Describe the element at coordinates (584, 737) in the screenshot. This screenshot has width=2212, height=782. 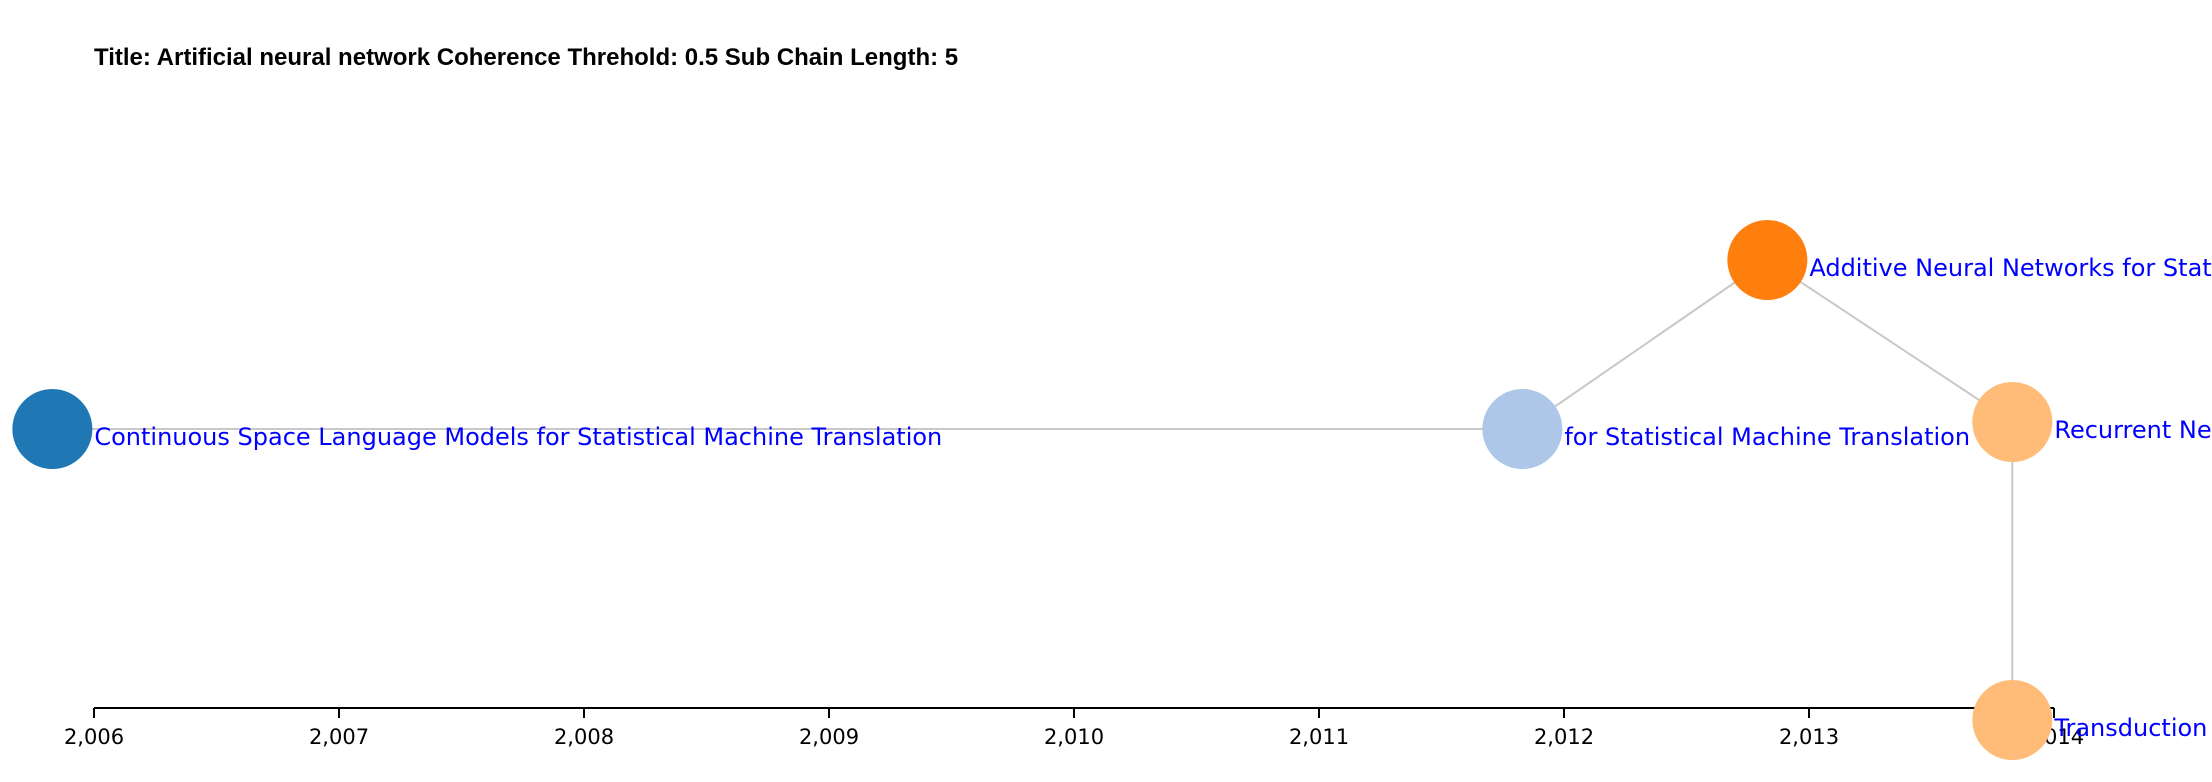
I see `x-axis-tick-label: 2,008` at that location.